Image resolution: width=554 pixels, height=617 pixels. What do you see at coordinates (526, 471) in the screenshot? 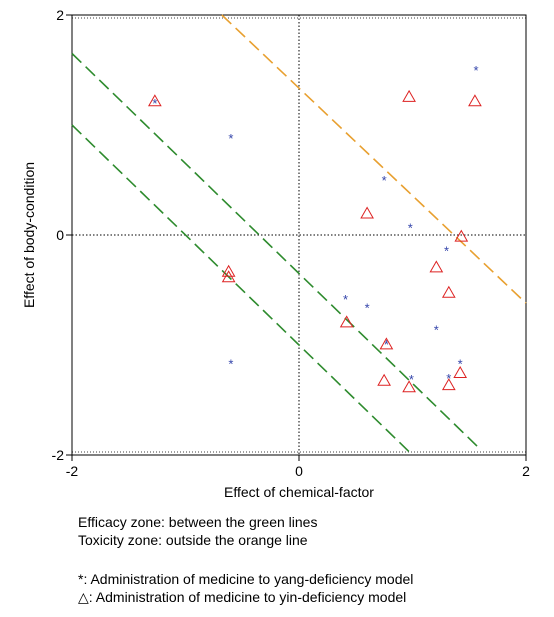
I see `x-tick-label: 2` at bounding box center [526, 471].